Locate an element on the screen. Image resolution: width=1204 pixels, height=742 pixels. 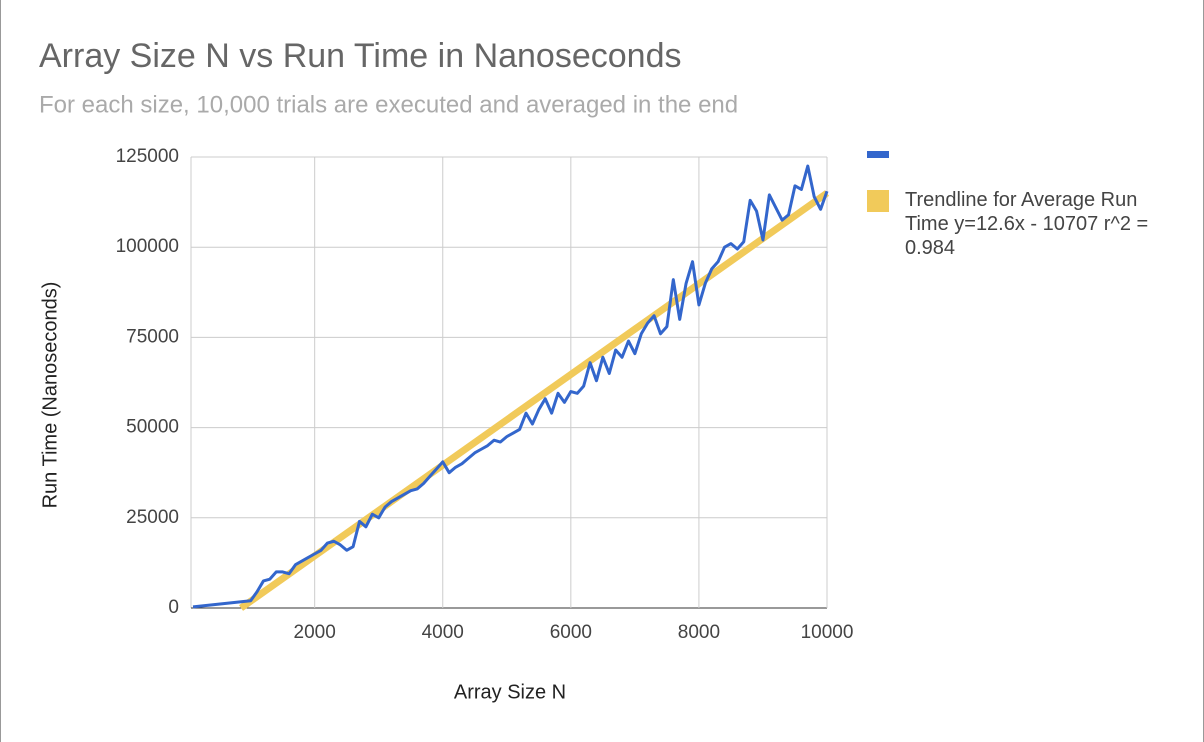
y-tick-label: 75000 is located at coordinates (152, 336).